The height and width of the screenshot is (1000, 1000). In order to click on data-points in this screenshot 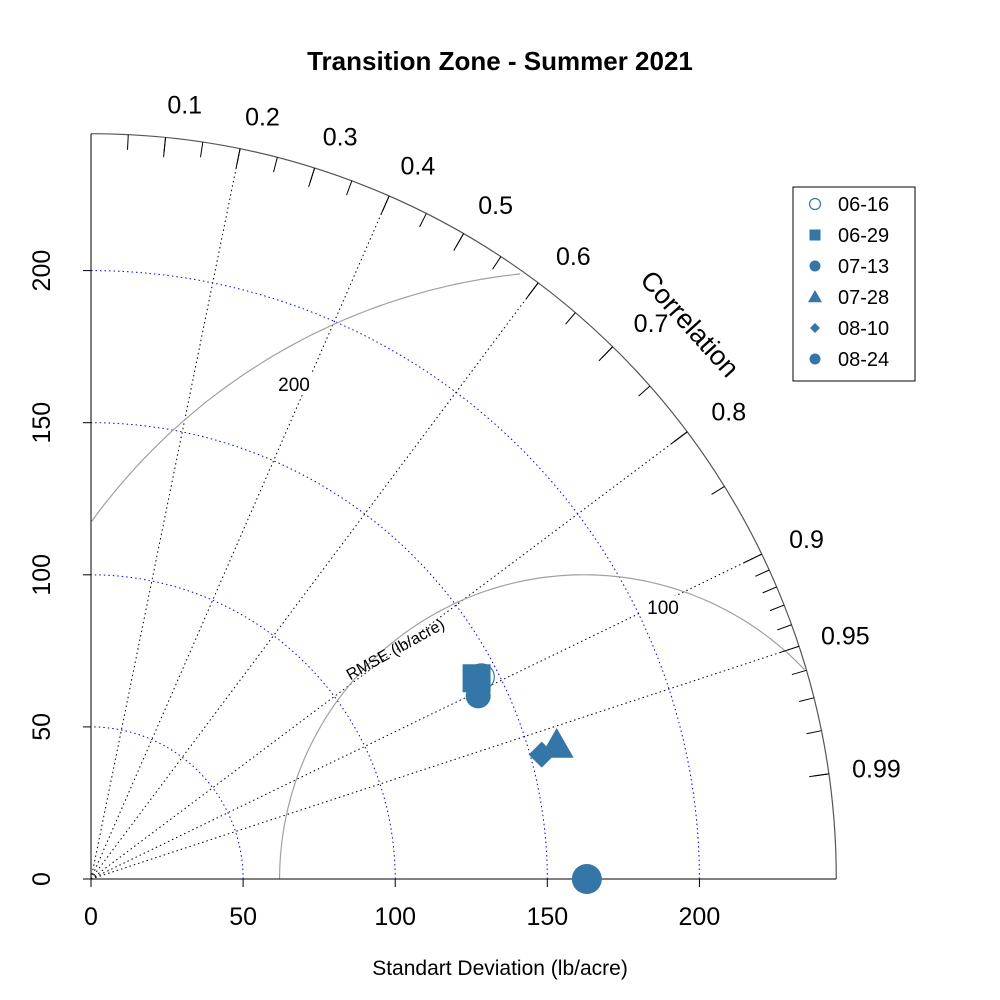, I will do `click(532, 778)`.